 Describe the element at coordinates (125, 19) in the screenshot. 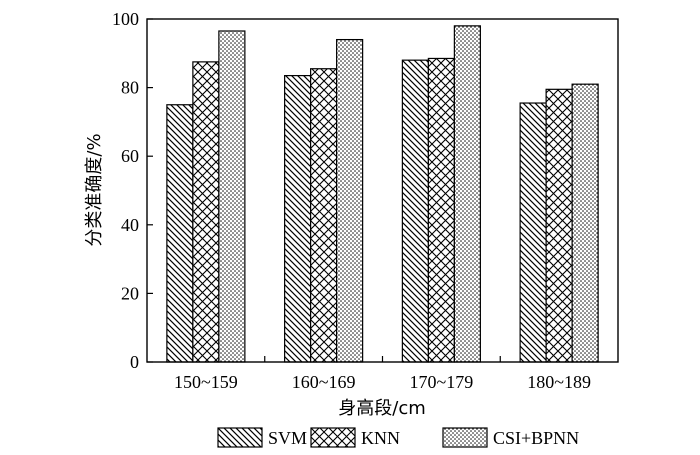

I see `y-tick-label: 100` at that location.